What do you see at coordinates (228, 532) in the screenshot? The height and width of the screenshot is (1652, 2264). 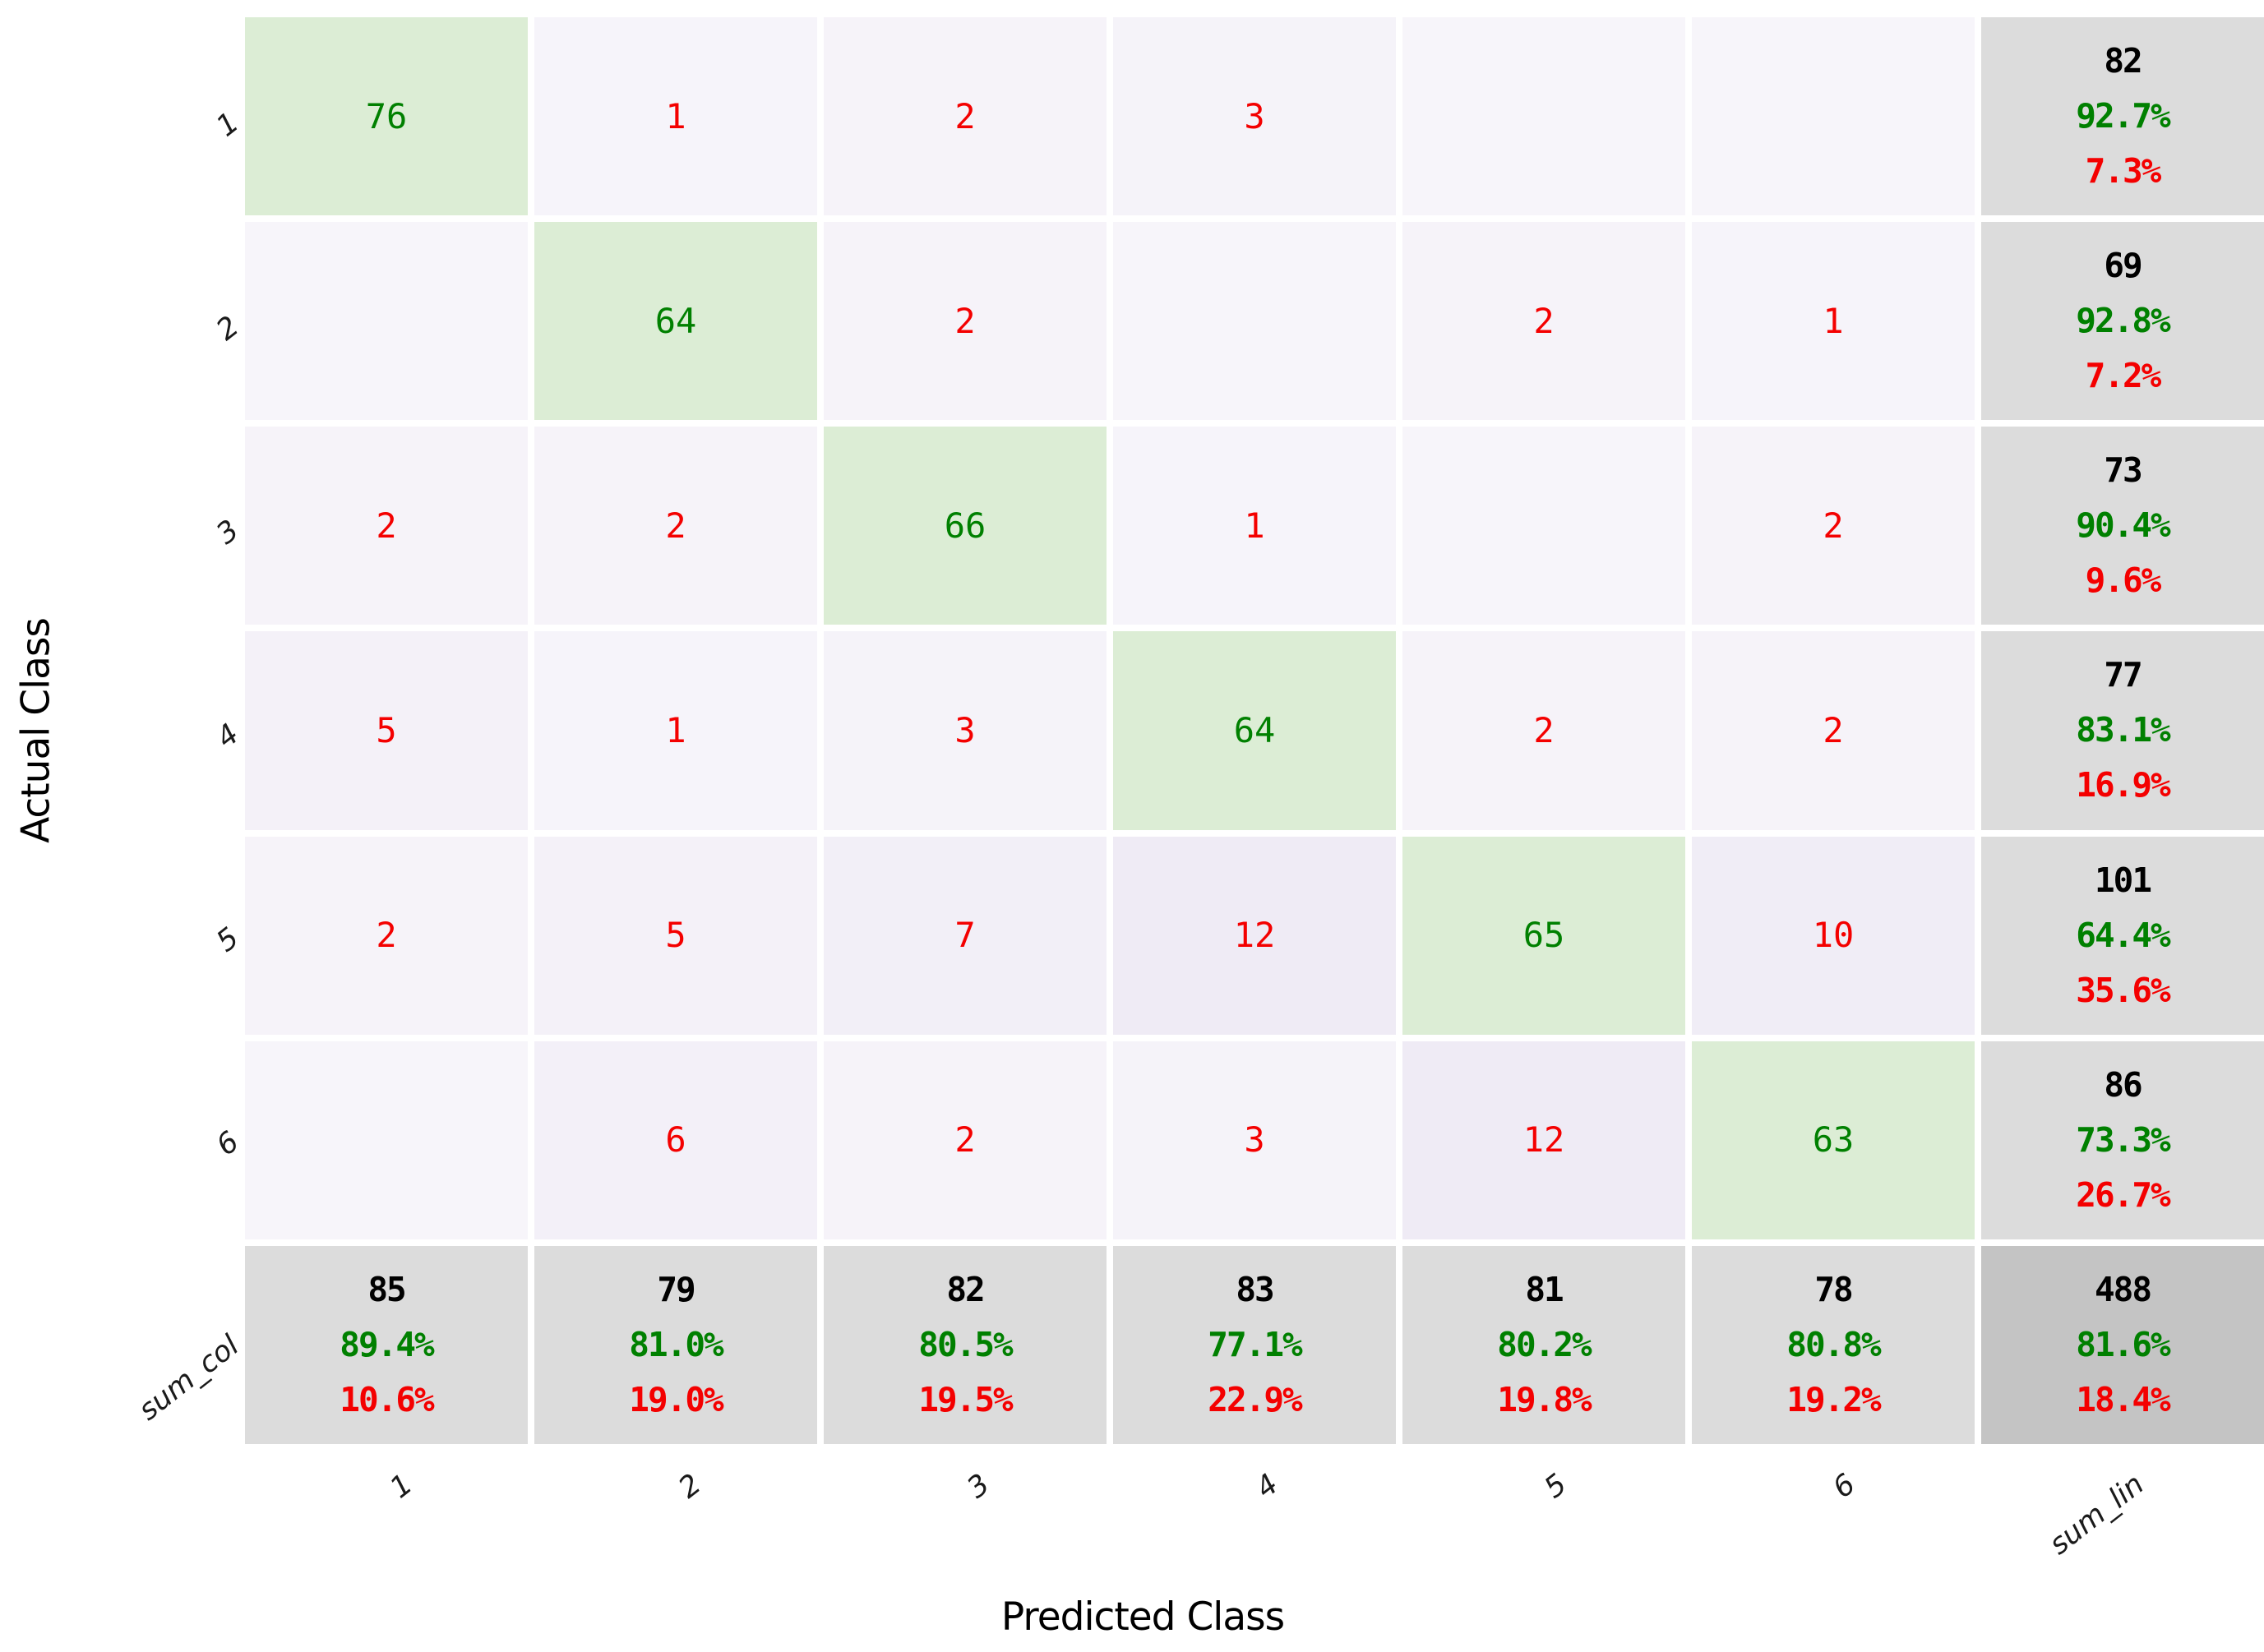 I see `y-tick-label: 3` at bounding box center [228, 532].